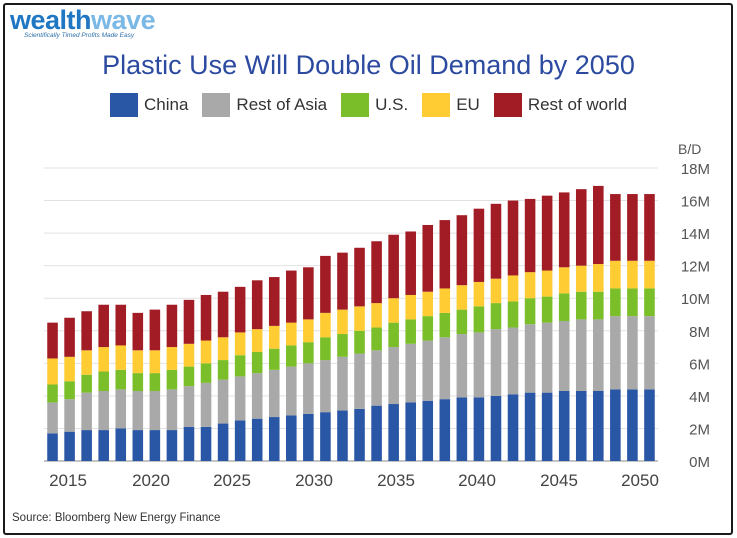 This screenshot has width=737, height=538. What do you see at coordinates (699, 429) in the screenshot?
I see `y-tick-label: 2M` at bounding box center [699, 429].